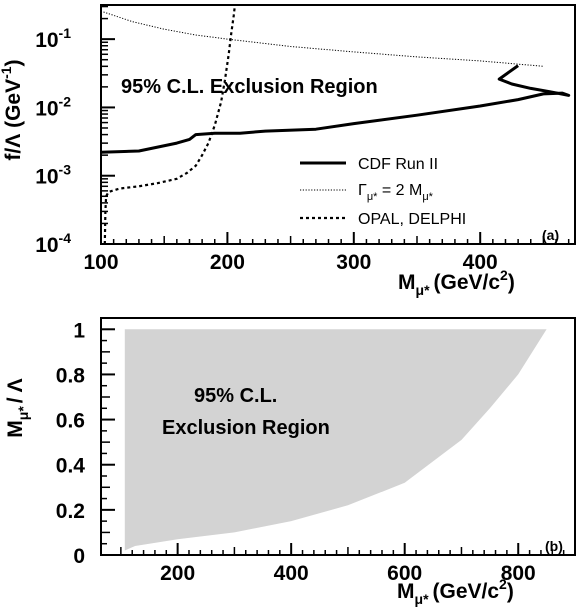 The width and height of the screenshot is (584, 607). What do you see at coordinates (291, 573) in the screenshot?
I see `panel-b-x-tick-label: 400` at bounding box center [291, 573].